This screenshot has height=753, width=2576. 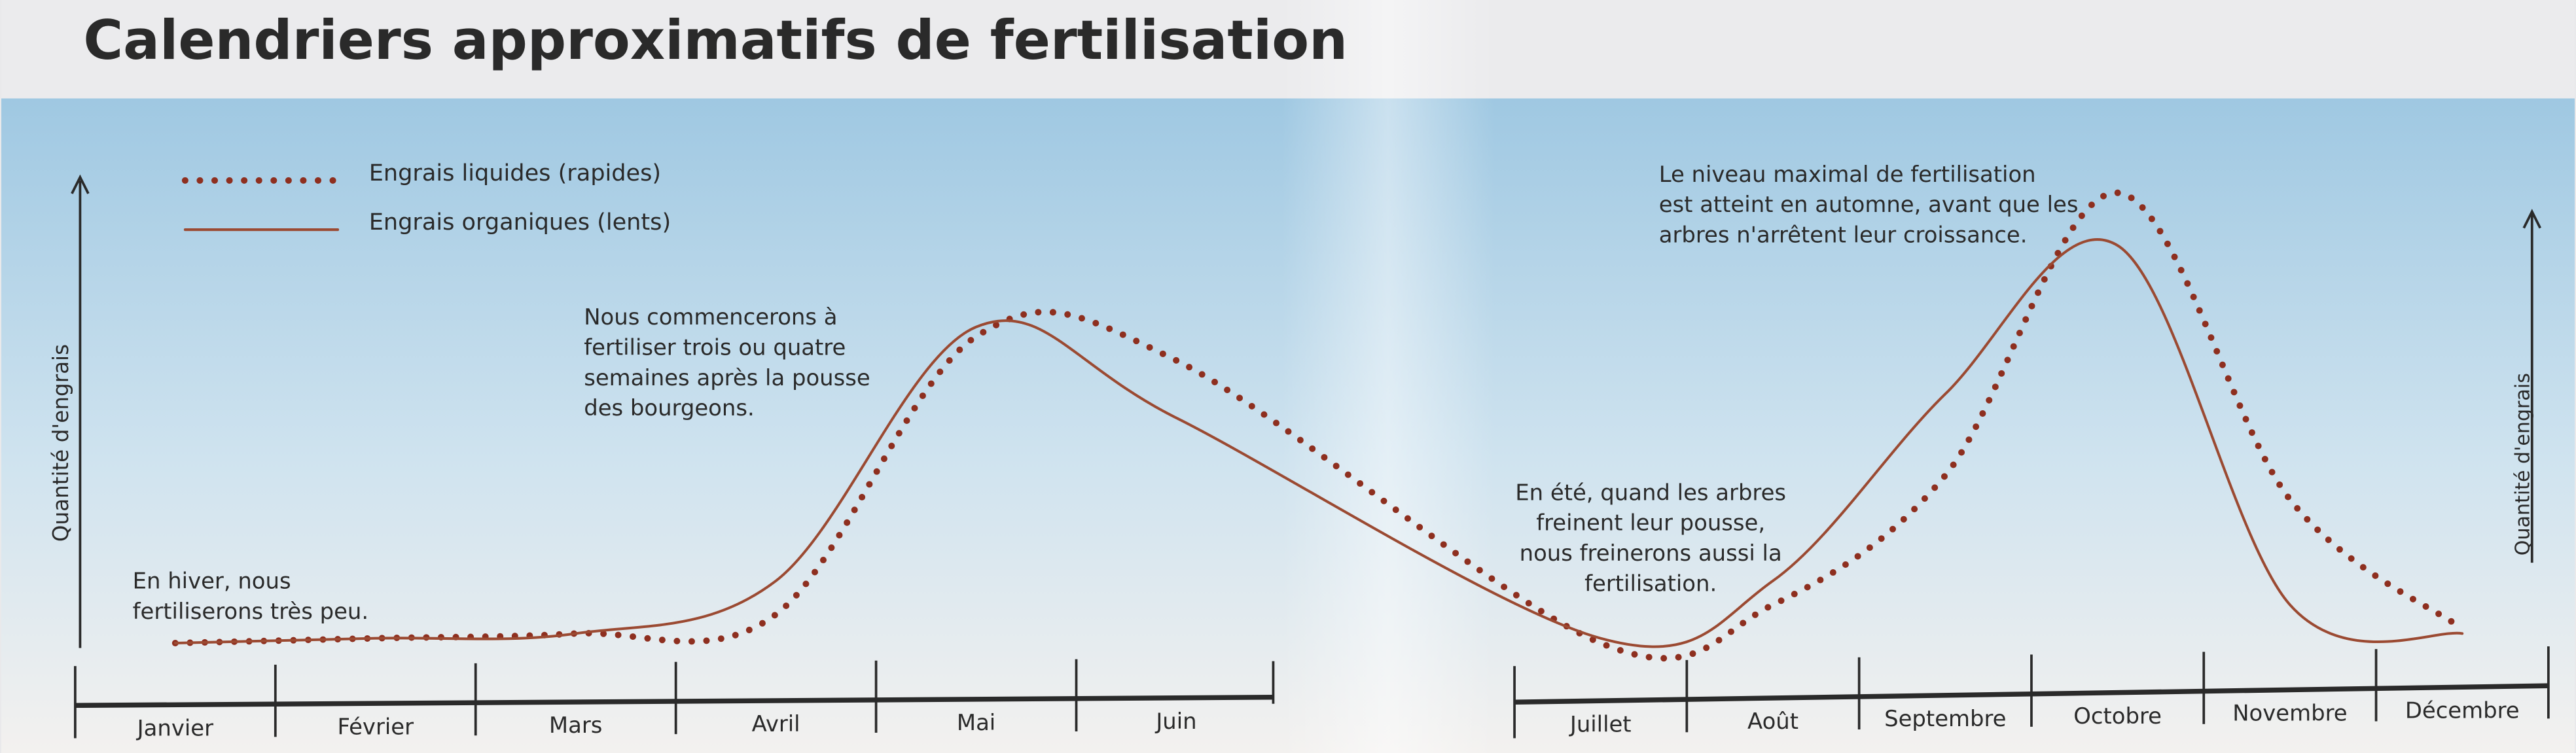 I want to click on annotation: semaines après la pousse, so click(x=727, y=378).